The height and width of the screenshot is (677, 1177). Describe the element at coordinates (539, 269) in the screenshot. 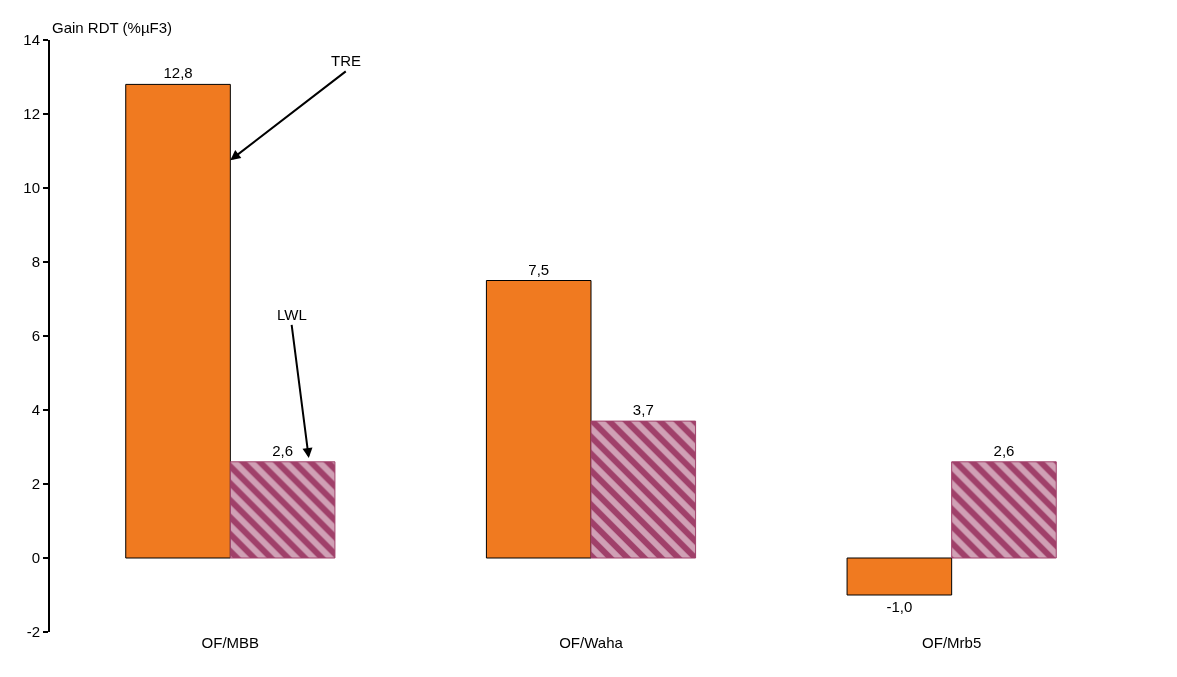

I see `data-label: 7,5` at that location.